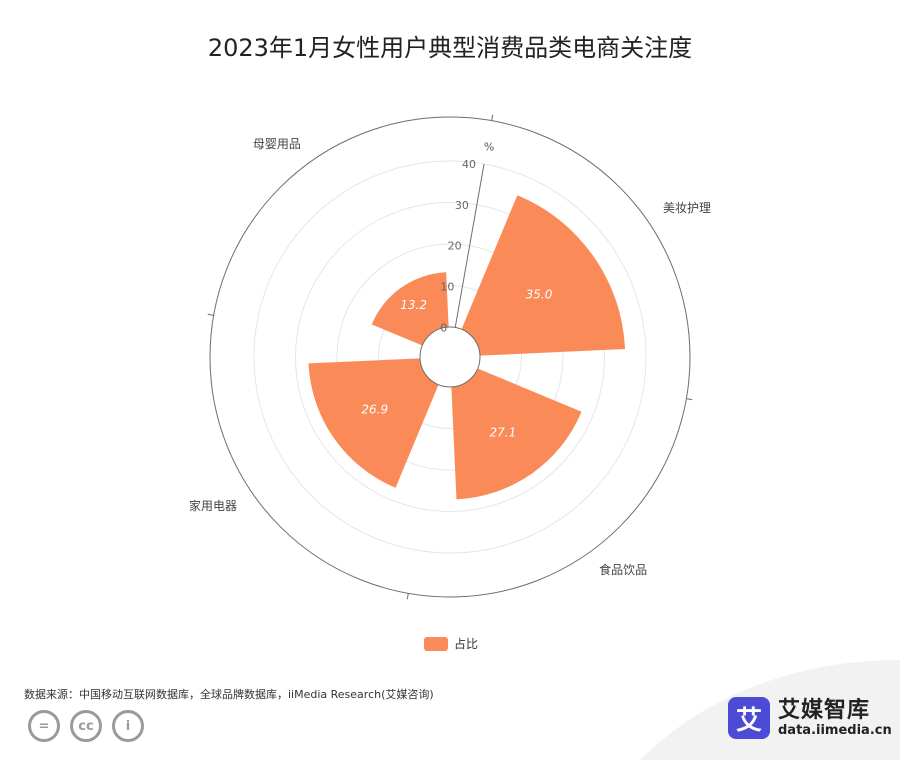 The height and width of the screenshot is (760, 900). Describe the element at coordinates (489, 146) in the screenshot. I see `radius-unit-label: %` at that location.